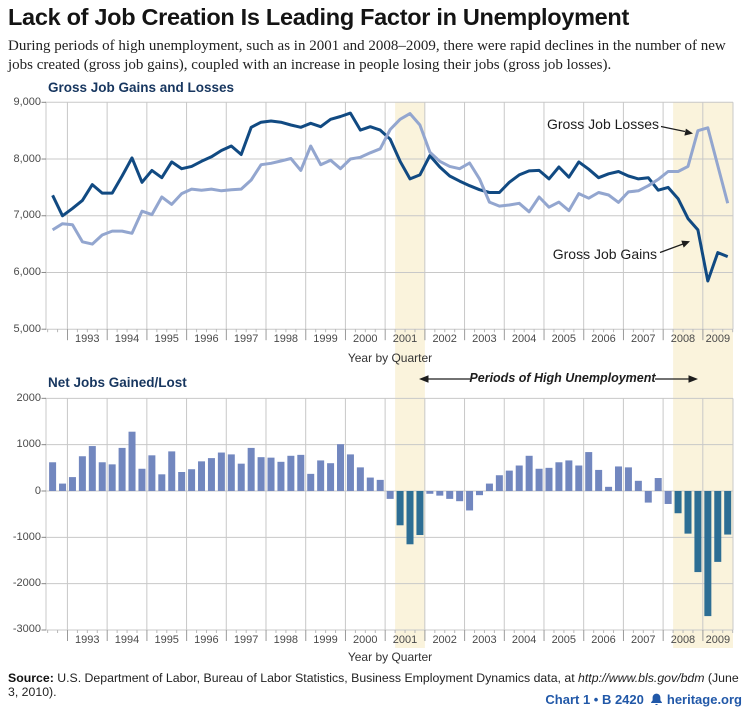  Describe the element at coordinates (373, 685) in the screenshot. I see `source-date: (June 3, 2010).` at that location.